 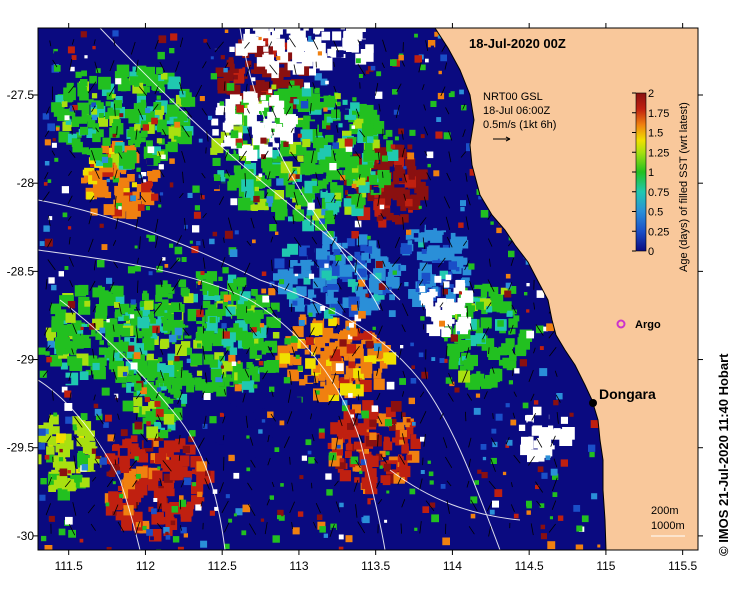 I want to click on place-dongara: Dongara, so click(x=622, y=396).